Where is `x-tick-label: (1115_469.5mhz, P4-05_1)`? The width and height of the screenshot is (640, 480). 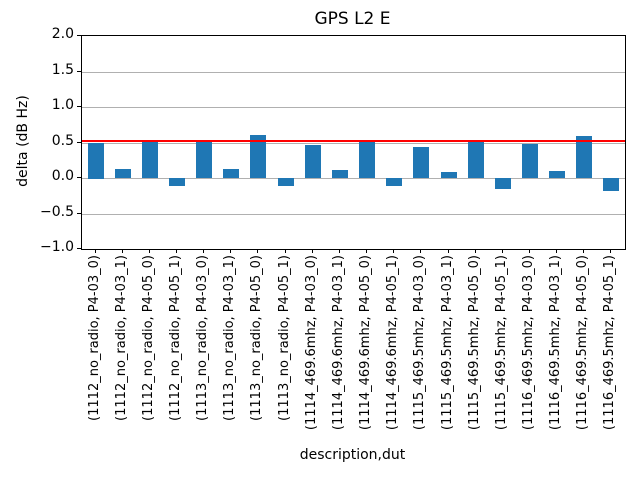 x-tick-label: (1115_469.5mhz, P4-05_1) is located at coordinates (501, 343).